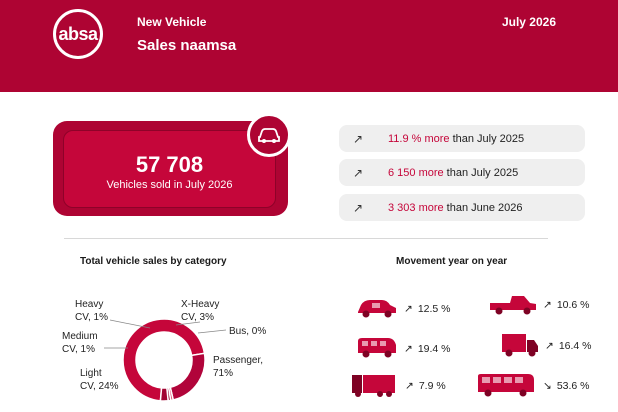 The image size is (618, 412). I want to click on label-passenger: Passenger, 71%, so click(238, 367).